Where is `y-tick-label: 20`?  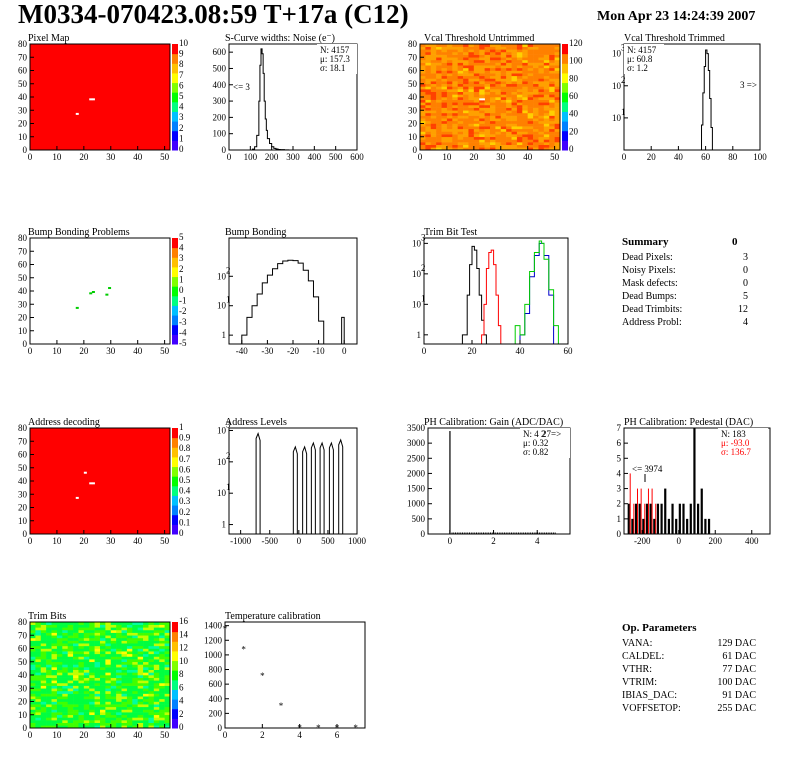 y-tick-label: 20 is located at coordinates (23, 318).